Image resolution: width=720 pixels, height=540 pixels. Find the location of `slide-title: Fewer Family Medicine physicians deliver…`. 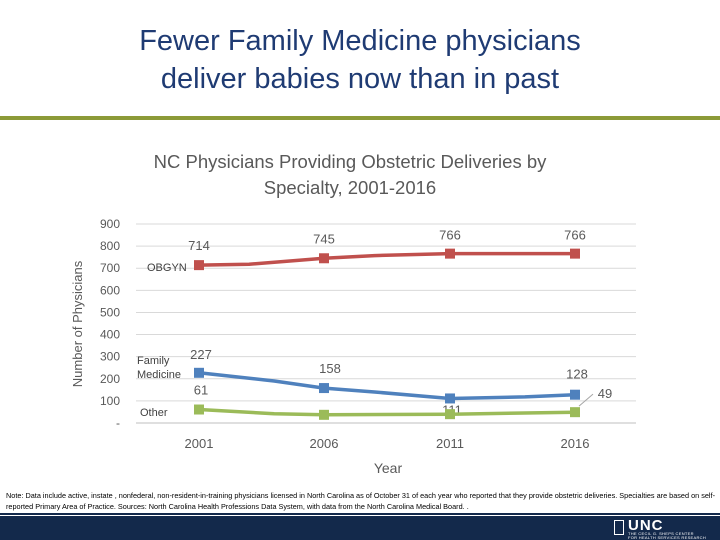

slide-title: Fewer Family Medicine physicians deliver… is located at coordinates (360, 60).